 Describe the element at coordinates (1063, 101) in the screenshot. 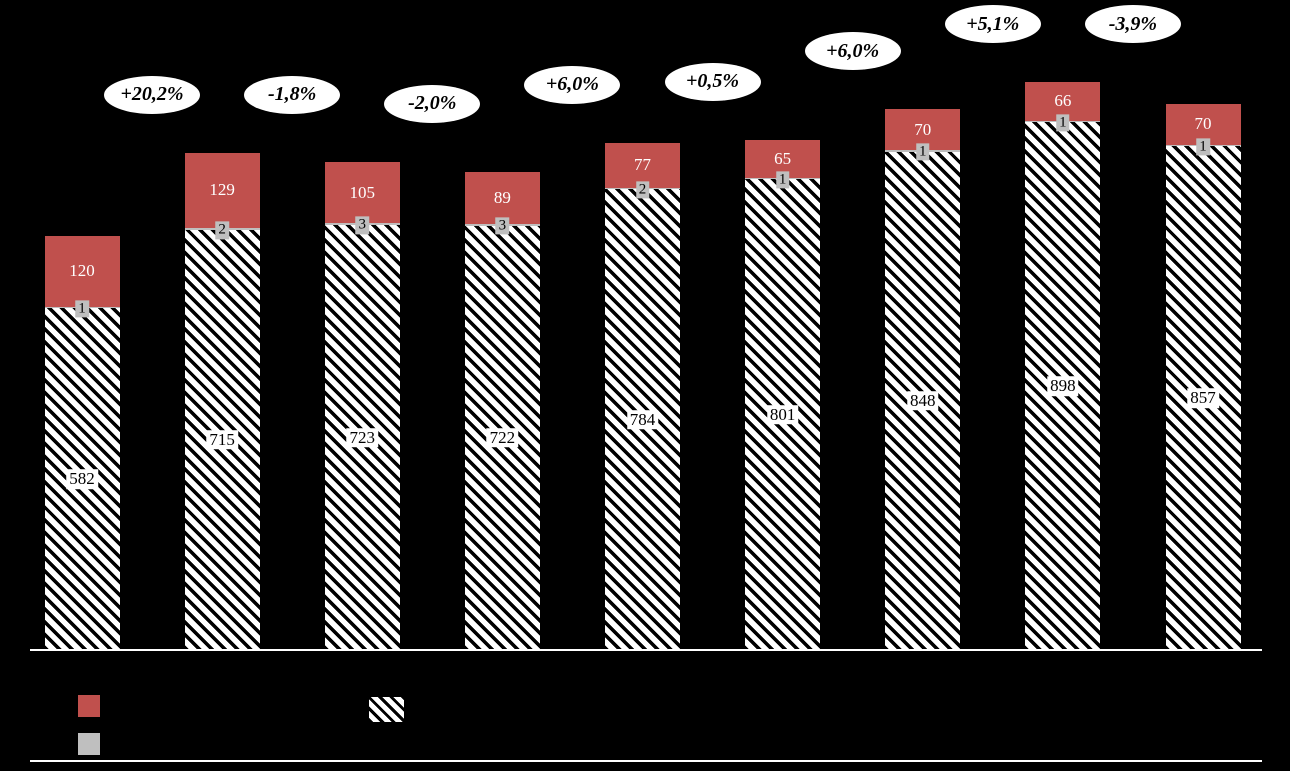

I see `bar-value-top: 66` at that location.